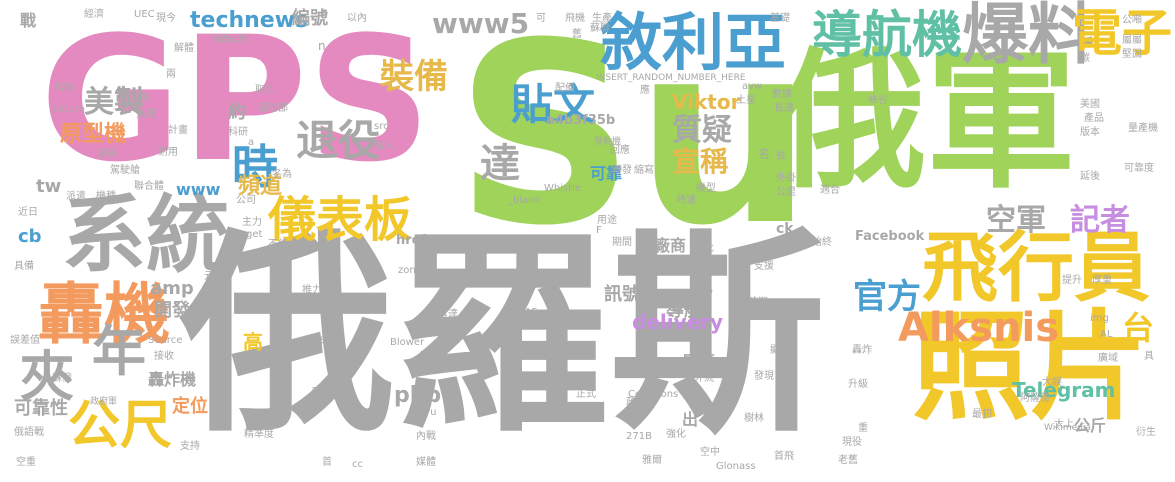 The width and height of the screenshot is (1175, 482). I want to click on word-boast: 吹嘘, so click(322, 392).